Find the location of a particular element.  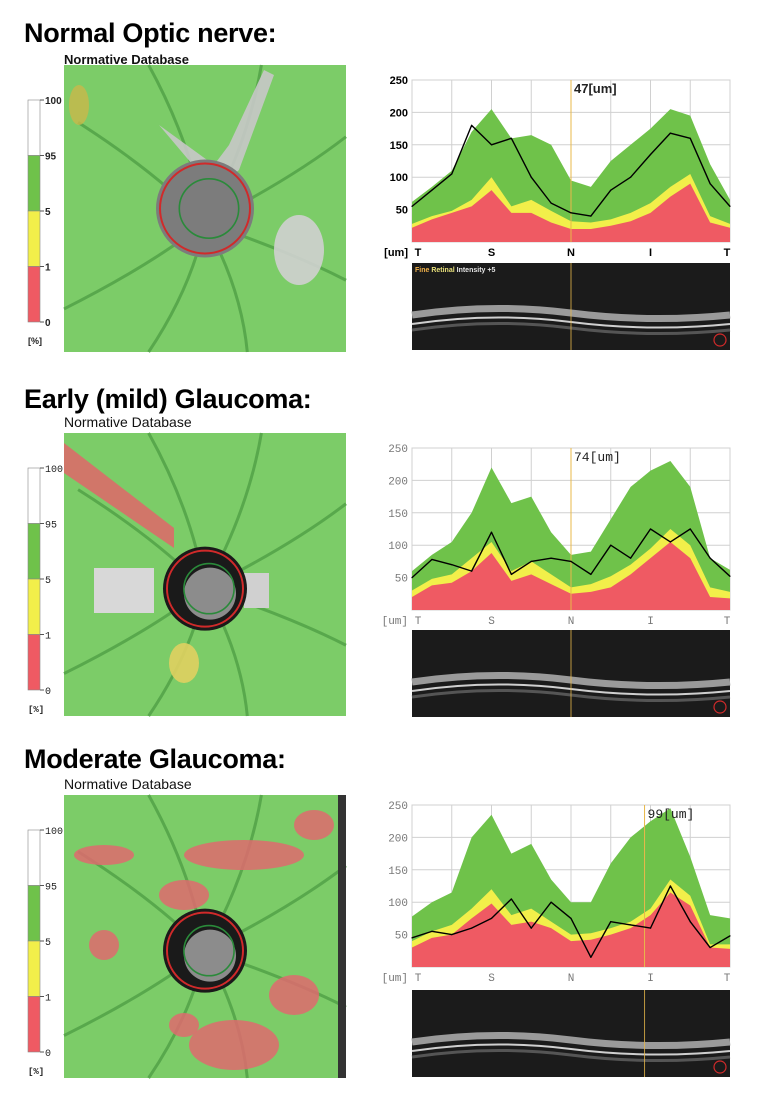

cursor-value-label: 74[um] is located at coordinates (597, 457).